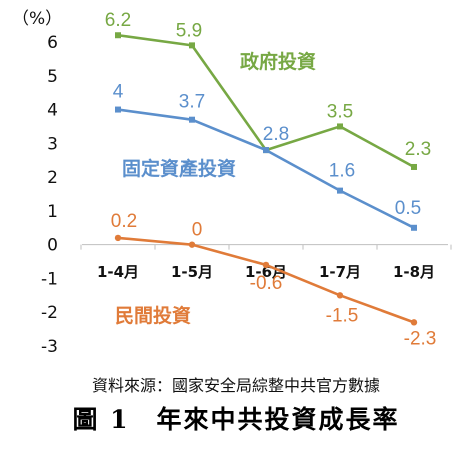 This screenshot has height=450, width=472. What do you see at coordinates (340, 111) in the screenshot?
I see `data-label: 3.5` at bounding box center [340, 111].